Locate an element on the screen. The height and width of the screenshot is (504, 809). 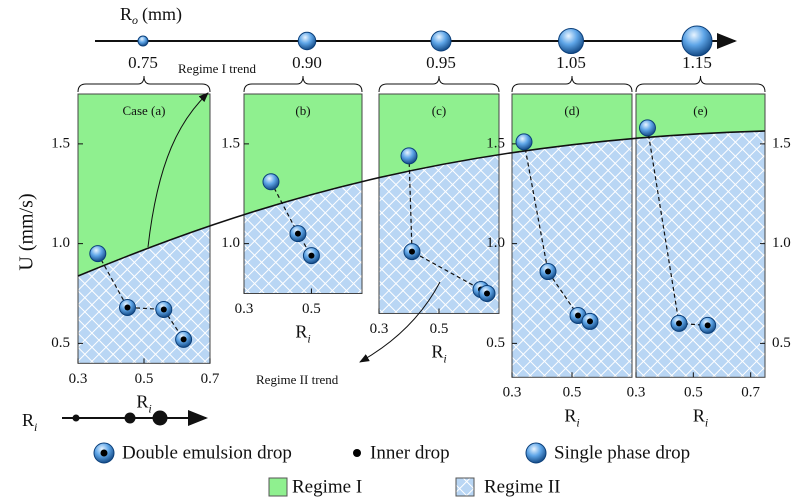
panel-title: Case (a) is located at coordinates (144, 110).